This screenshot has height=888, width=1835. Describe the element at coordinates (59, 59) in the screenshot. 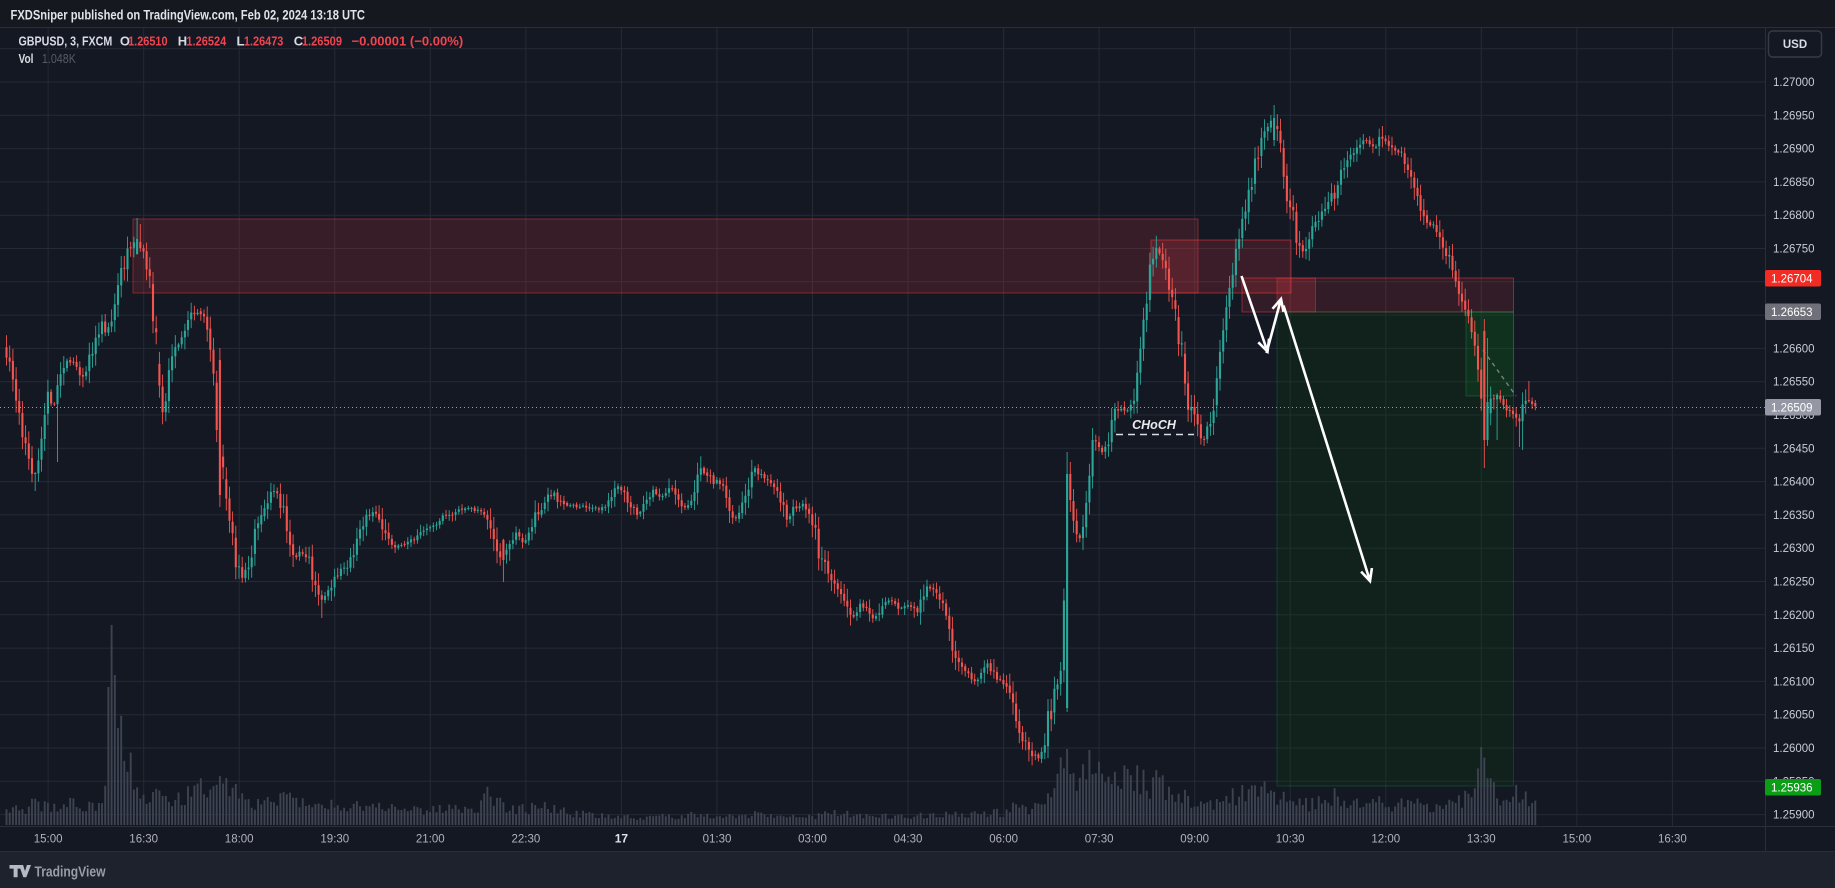

I see `svg-text: 1.048K` at that location.